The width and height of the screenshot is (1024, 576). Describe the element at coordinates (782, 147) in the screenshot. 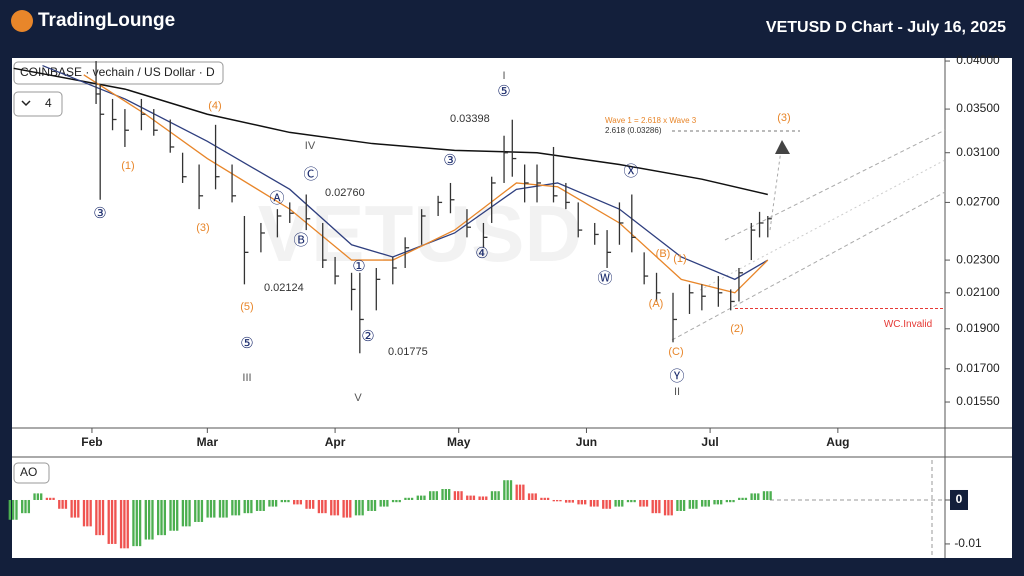

I see `arrow` at that location.